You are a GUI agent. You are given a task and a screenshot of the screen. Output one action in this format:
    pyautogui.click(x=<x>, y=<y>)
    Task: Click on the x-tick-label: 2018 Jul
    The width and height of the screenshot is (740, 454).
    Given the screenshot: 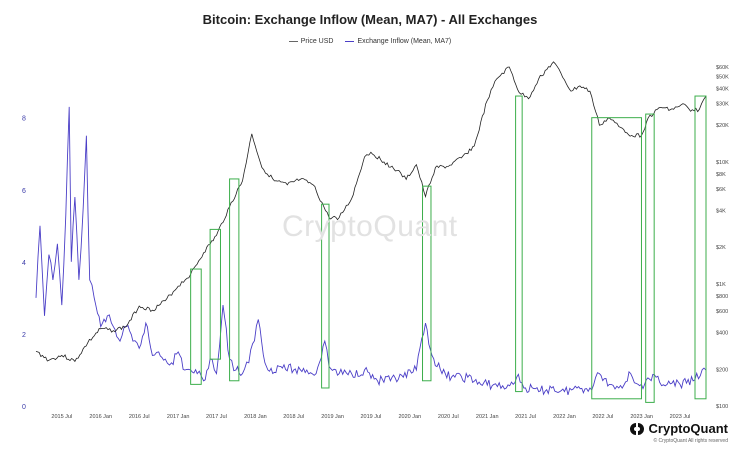 What is the action you would take?
    pyautogui.click(x=293, y=417)
    